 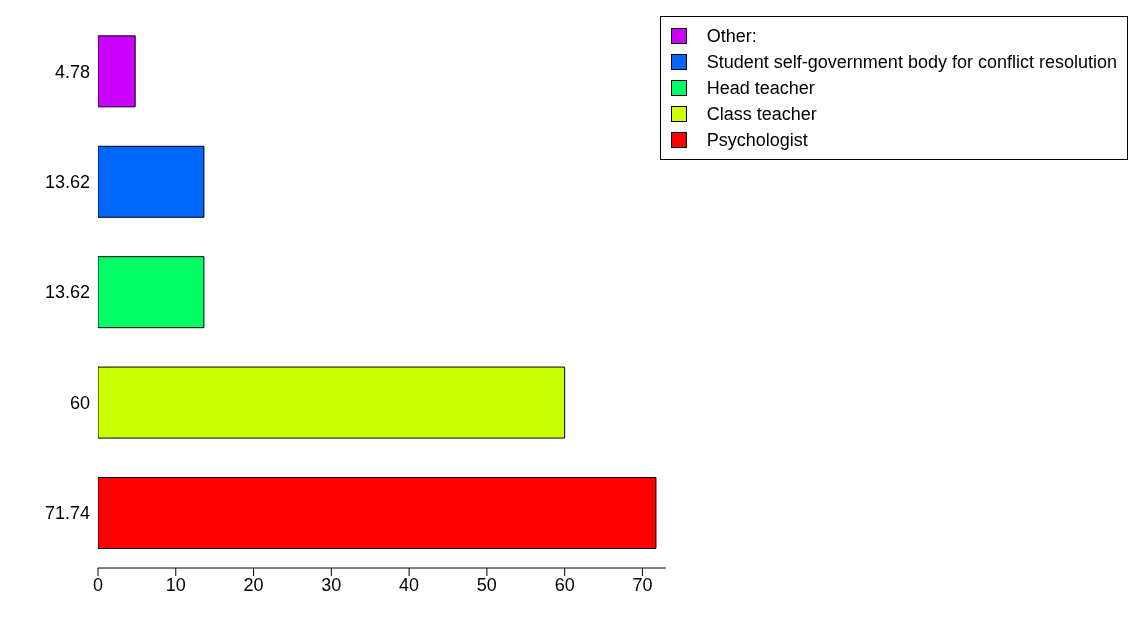 What do you see at coordinates (72, 71) in the screenshot?
I see `y-tick-label: 4.78` at bounding box center [72, 71].